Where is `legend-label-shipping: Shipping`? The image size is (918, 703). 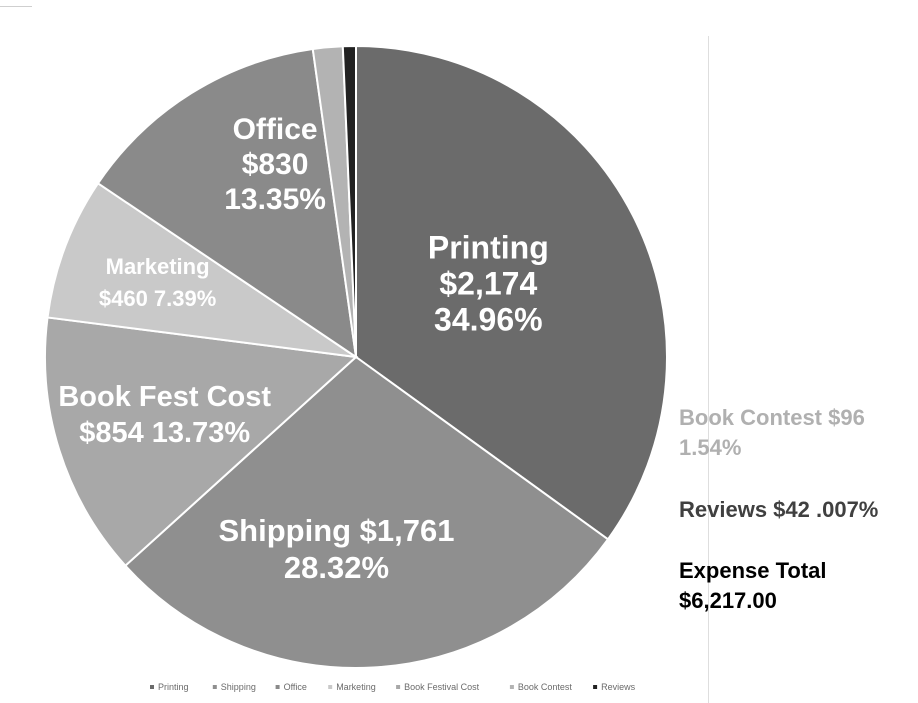
legend-label-shipping: Shipping is located at coordinates (238, 687).